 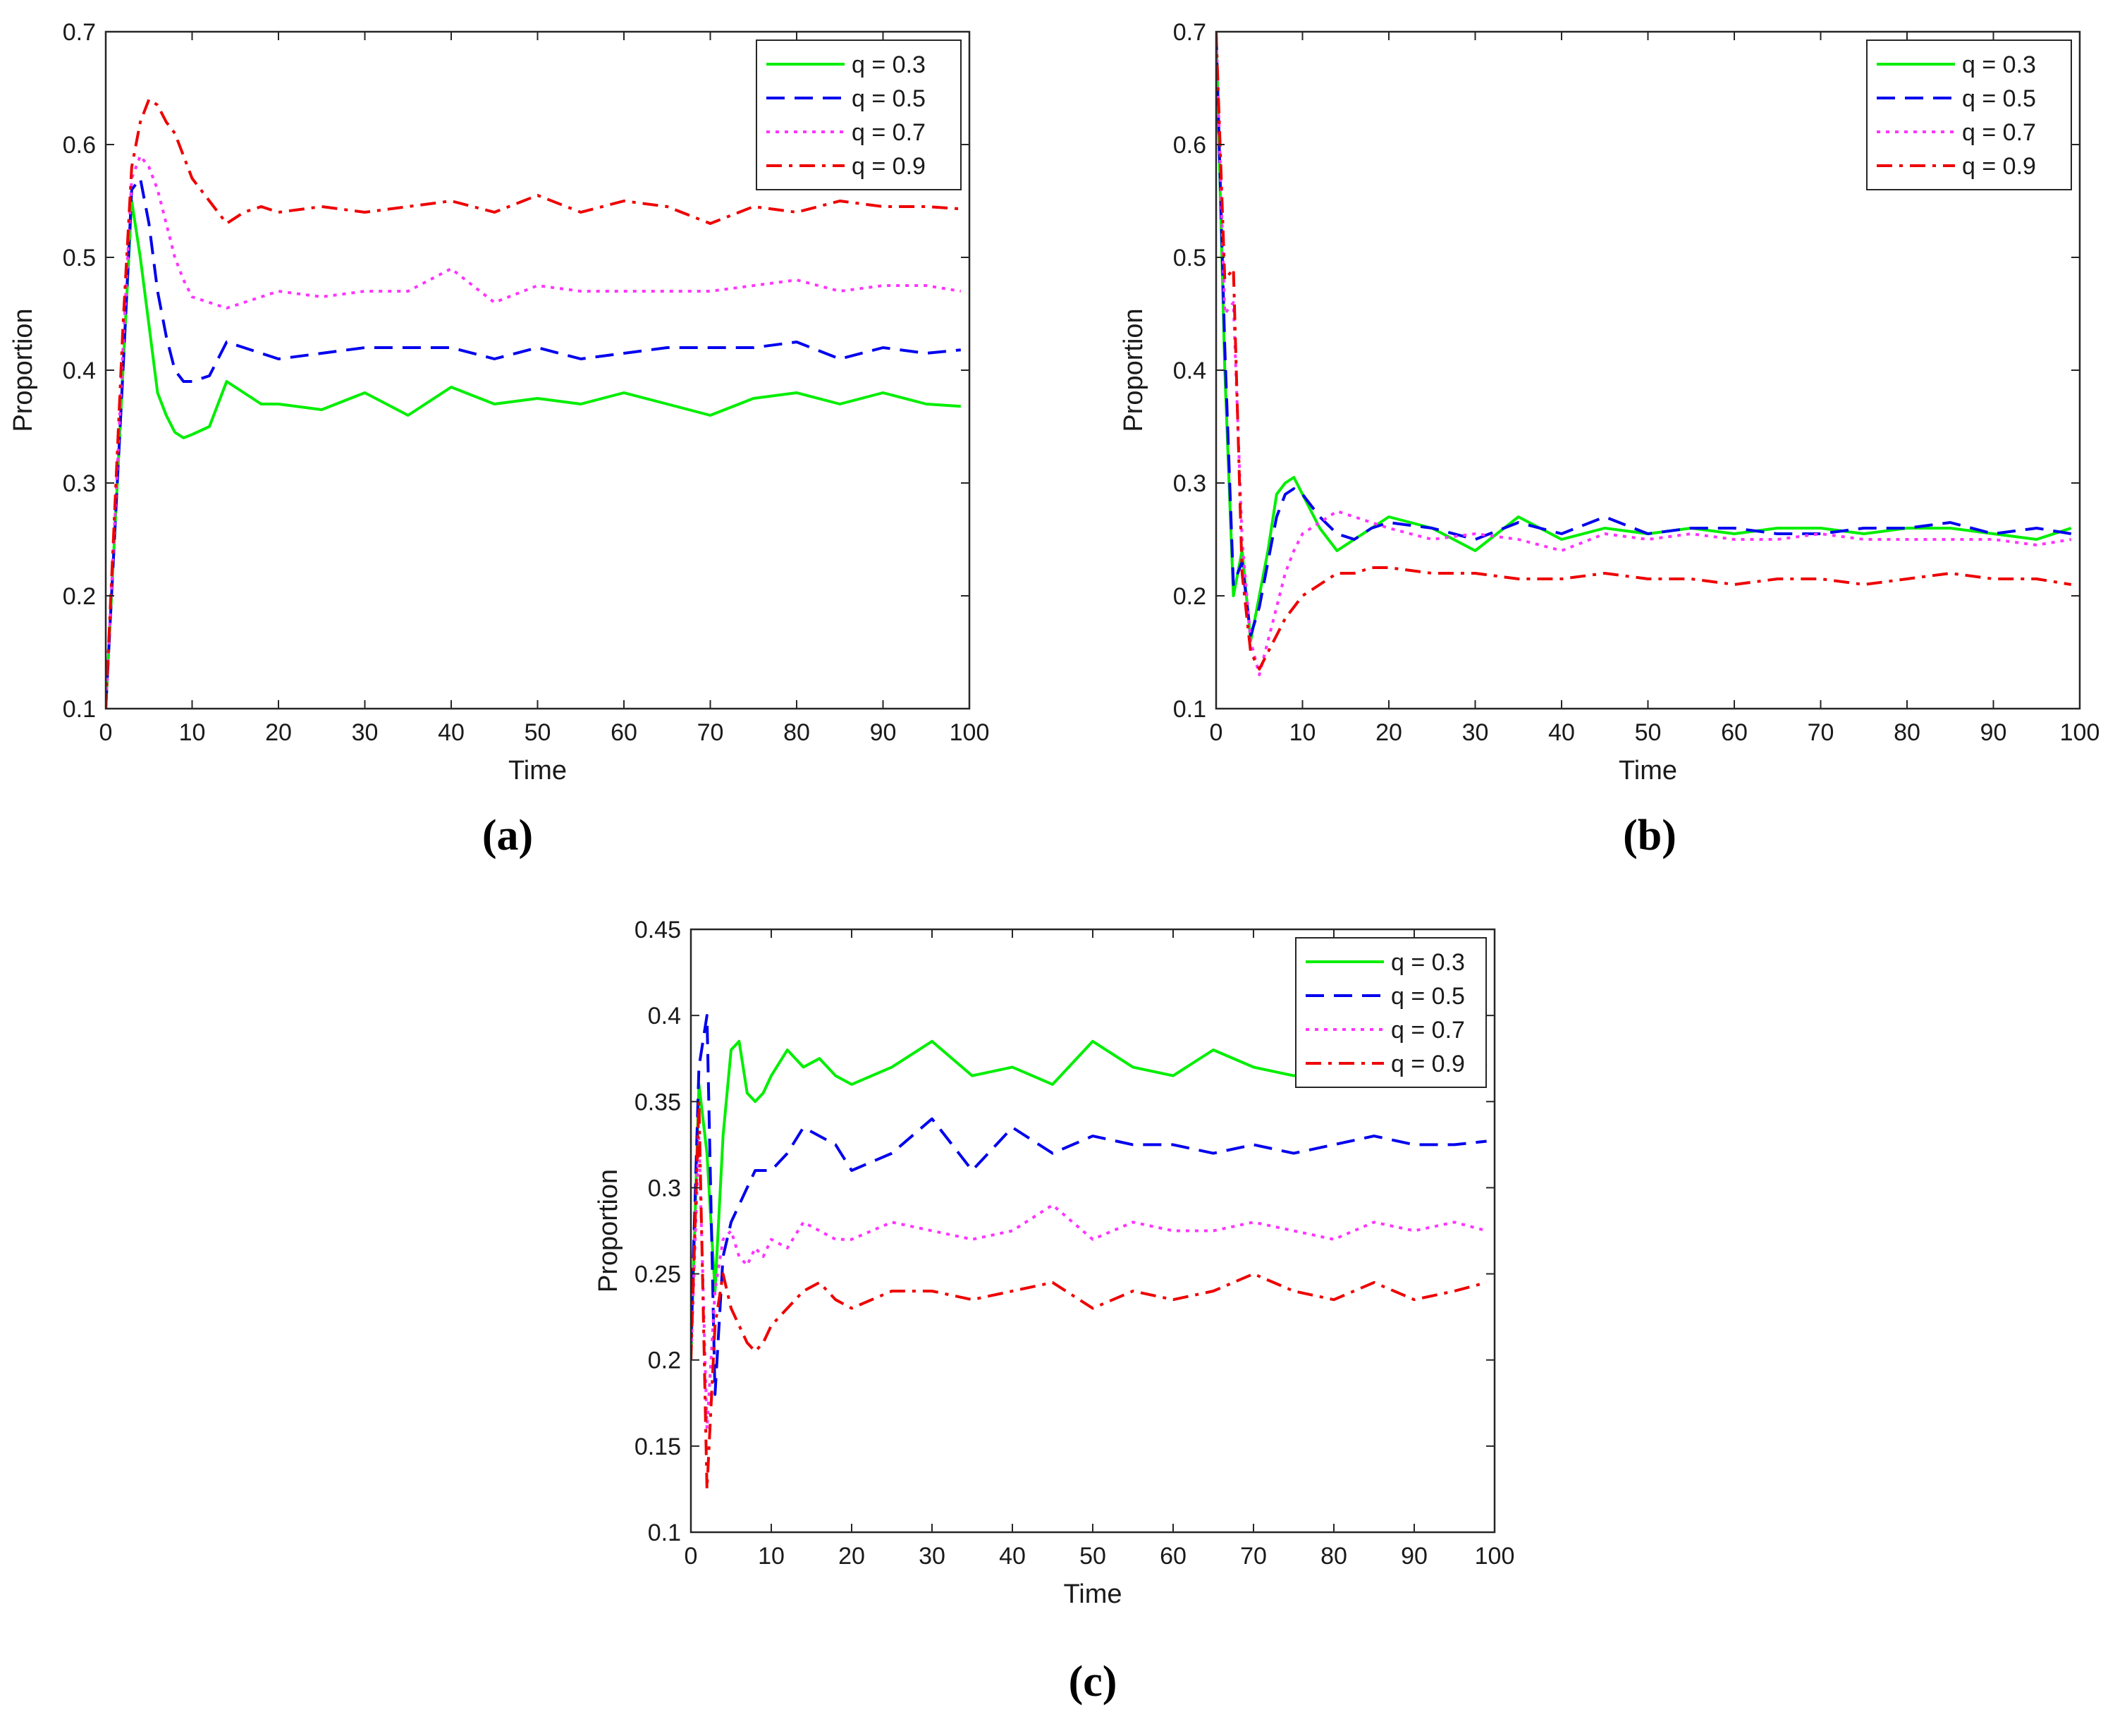 What do you see at coordinates (657, 1274) in the screenshot?
I see `y-tick-label: 0.25` at bounding box center [657, 1274].